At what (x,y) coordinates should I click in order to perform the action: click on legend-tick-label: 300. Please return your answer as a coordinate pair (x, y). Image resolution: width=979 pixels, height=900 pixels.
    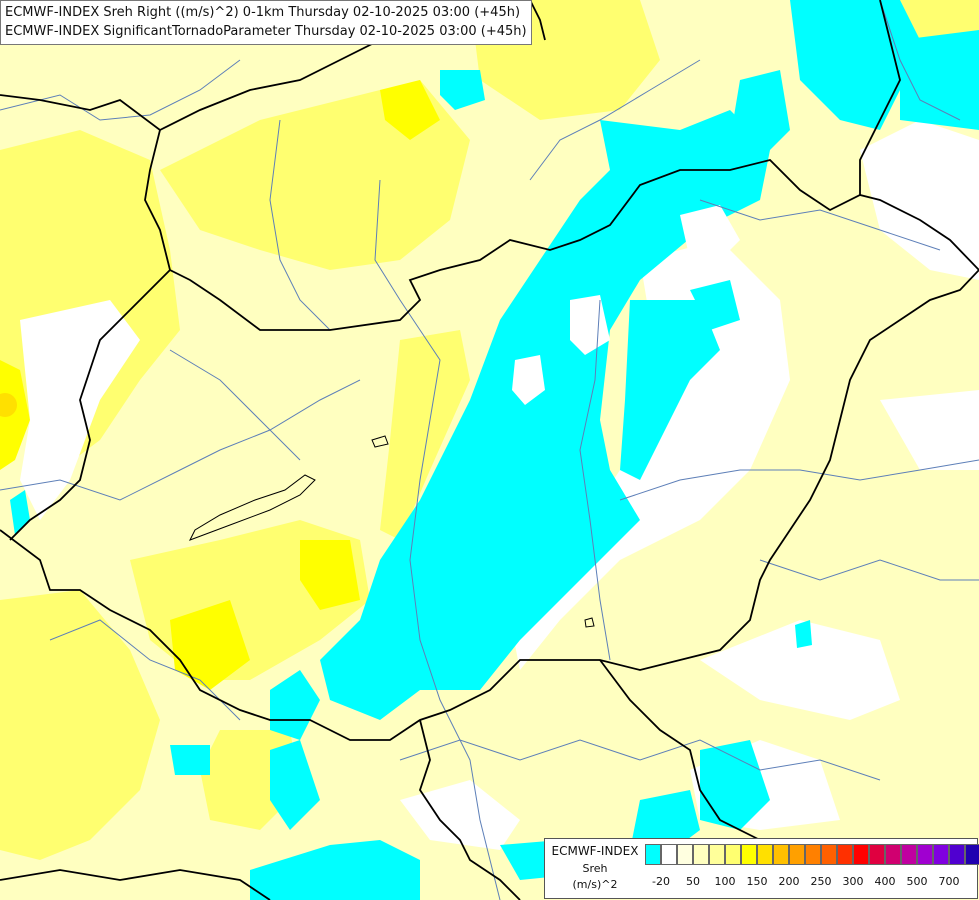
    Looking at the image, I should click on (853, 881).